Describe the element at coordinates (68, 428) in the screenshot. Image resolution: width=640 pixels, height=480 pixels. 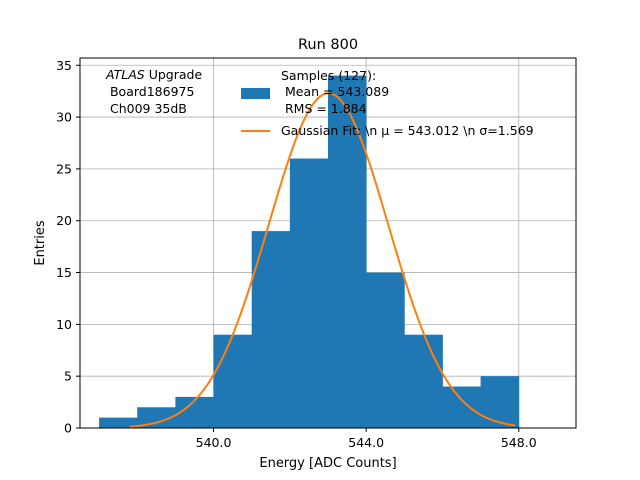
I see `y-tick-label-0: 0` at that location.